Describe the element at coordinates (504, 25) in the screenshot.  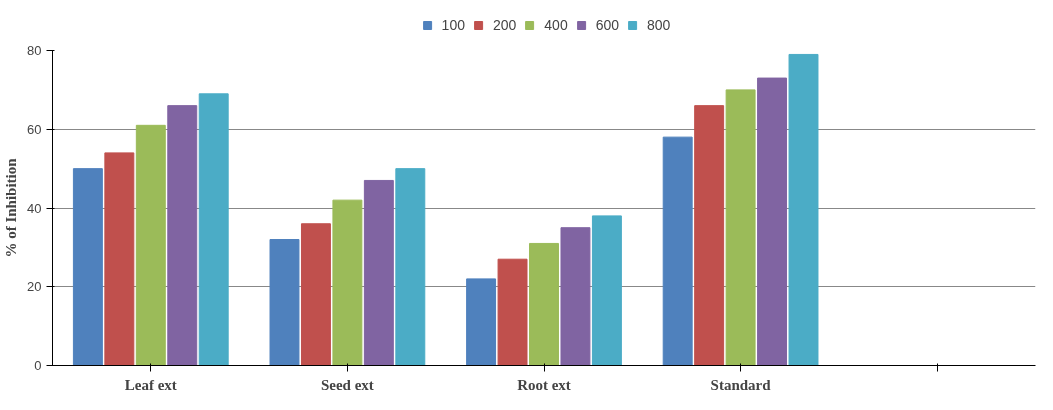
I see `legend-label: 200` at that location.